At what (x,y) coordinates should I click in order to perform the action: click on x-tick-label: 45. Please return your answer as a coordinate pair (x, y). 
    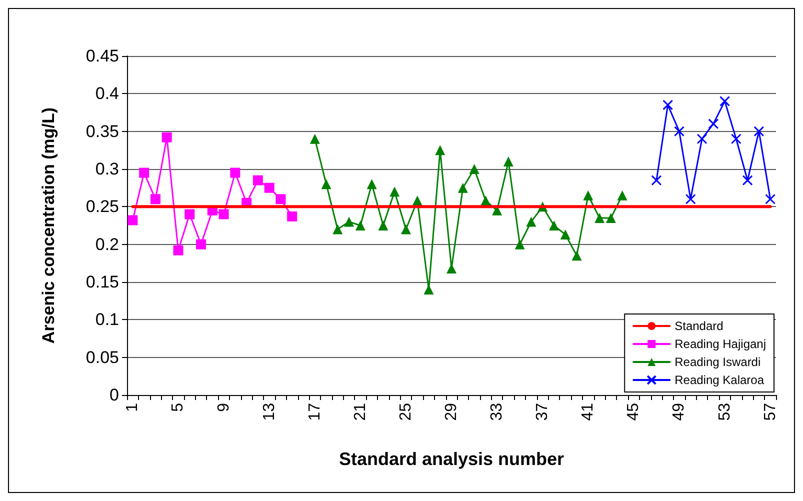
    Looking at the image, I should click on (633, 411).